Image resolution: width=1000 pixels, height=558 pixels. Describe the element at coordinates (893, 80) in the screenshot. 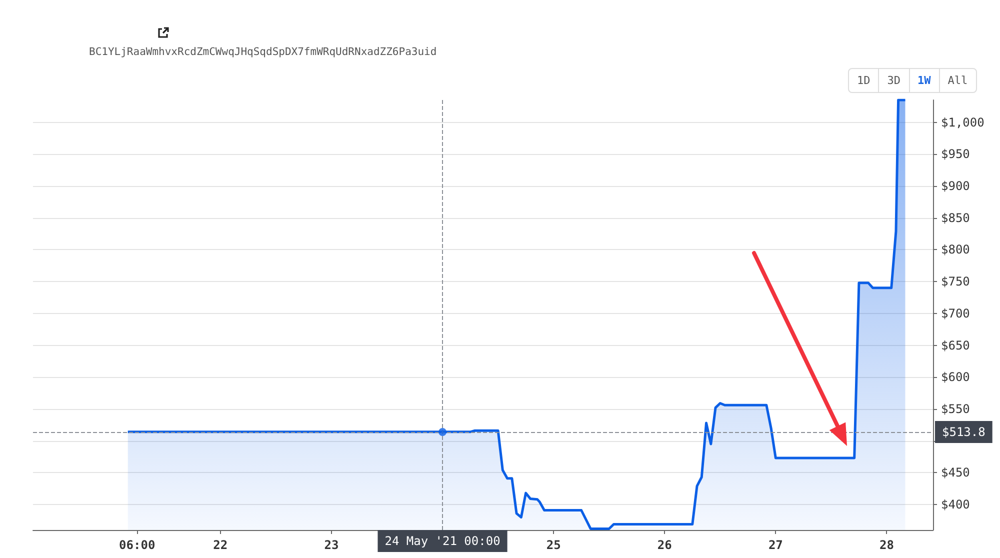

I see `text: 3D` at that location.